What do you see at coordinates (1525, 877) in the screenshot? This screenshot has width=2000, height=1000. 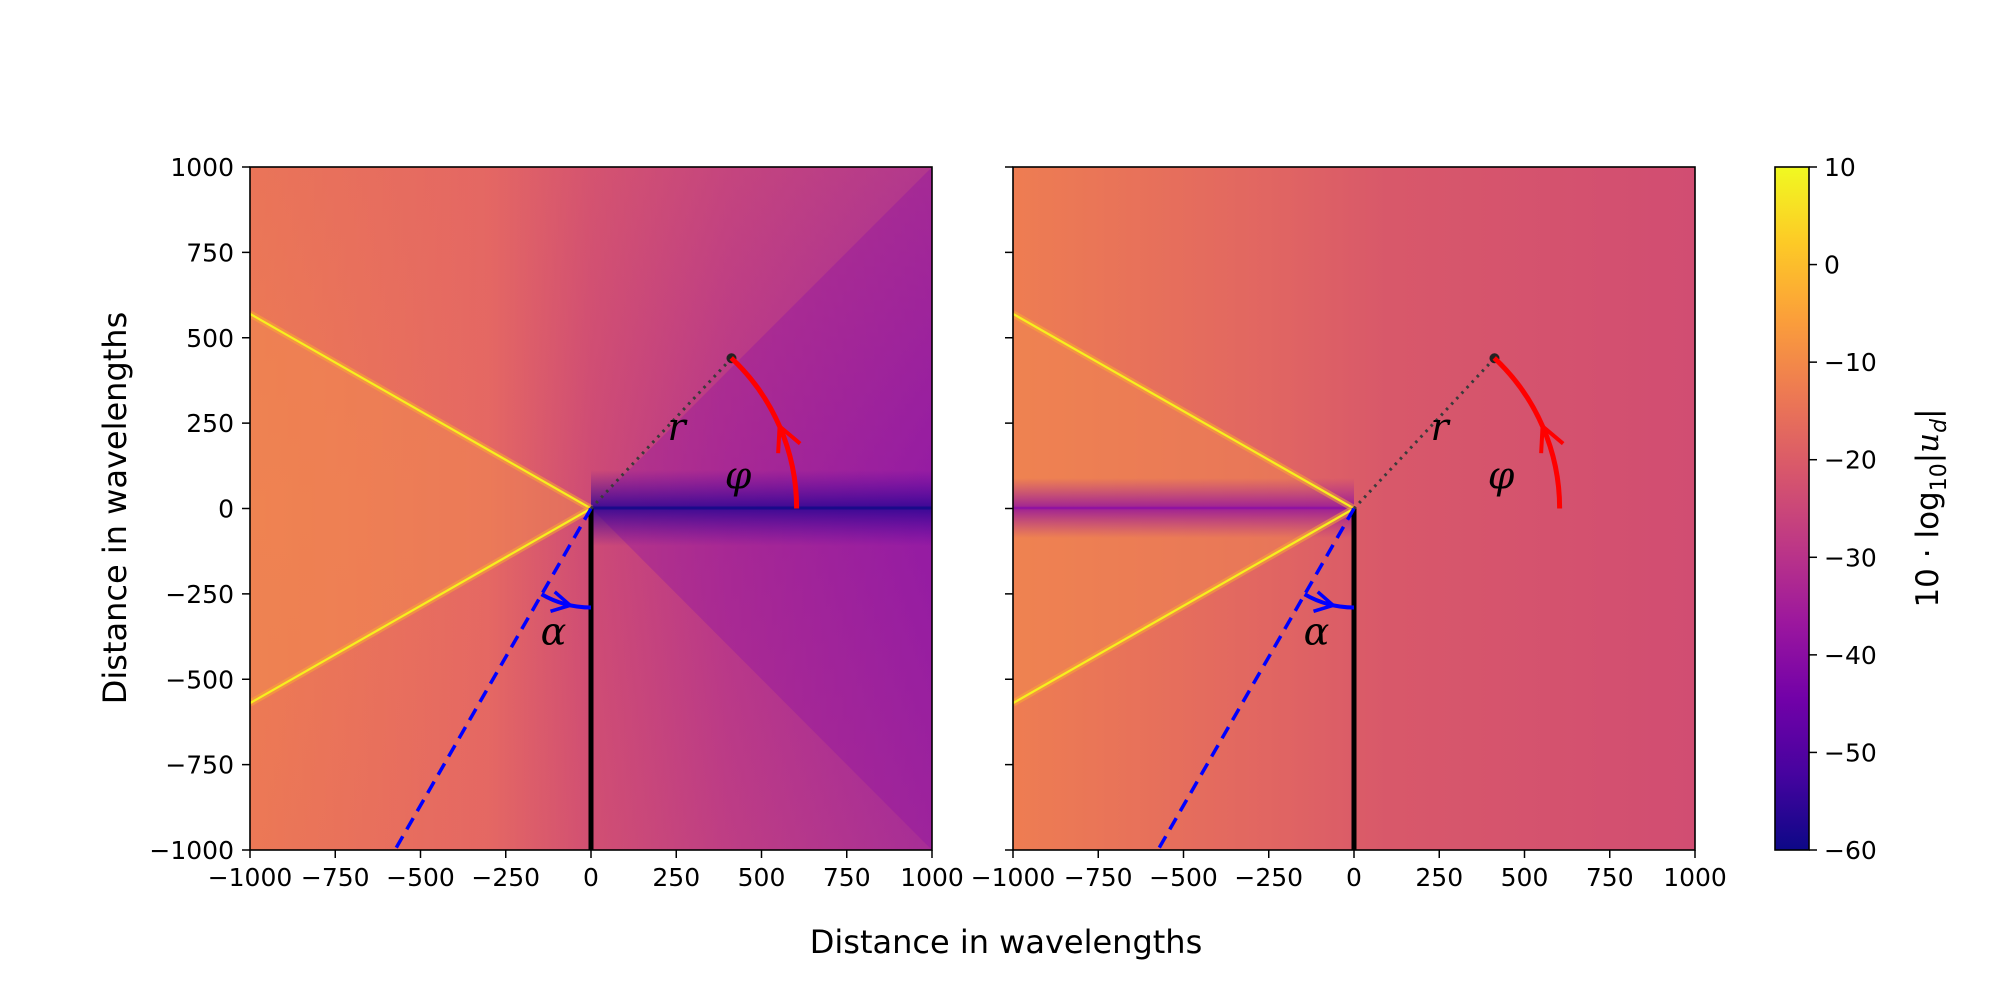 I see `right-xtick-label: 500` at bounding box center [1525, 877].